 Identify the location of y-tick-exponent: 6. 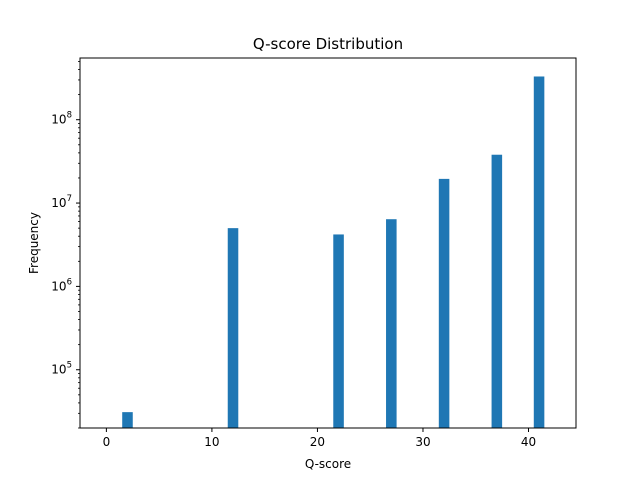
(69, 282).